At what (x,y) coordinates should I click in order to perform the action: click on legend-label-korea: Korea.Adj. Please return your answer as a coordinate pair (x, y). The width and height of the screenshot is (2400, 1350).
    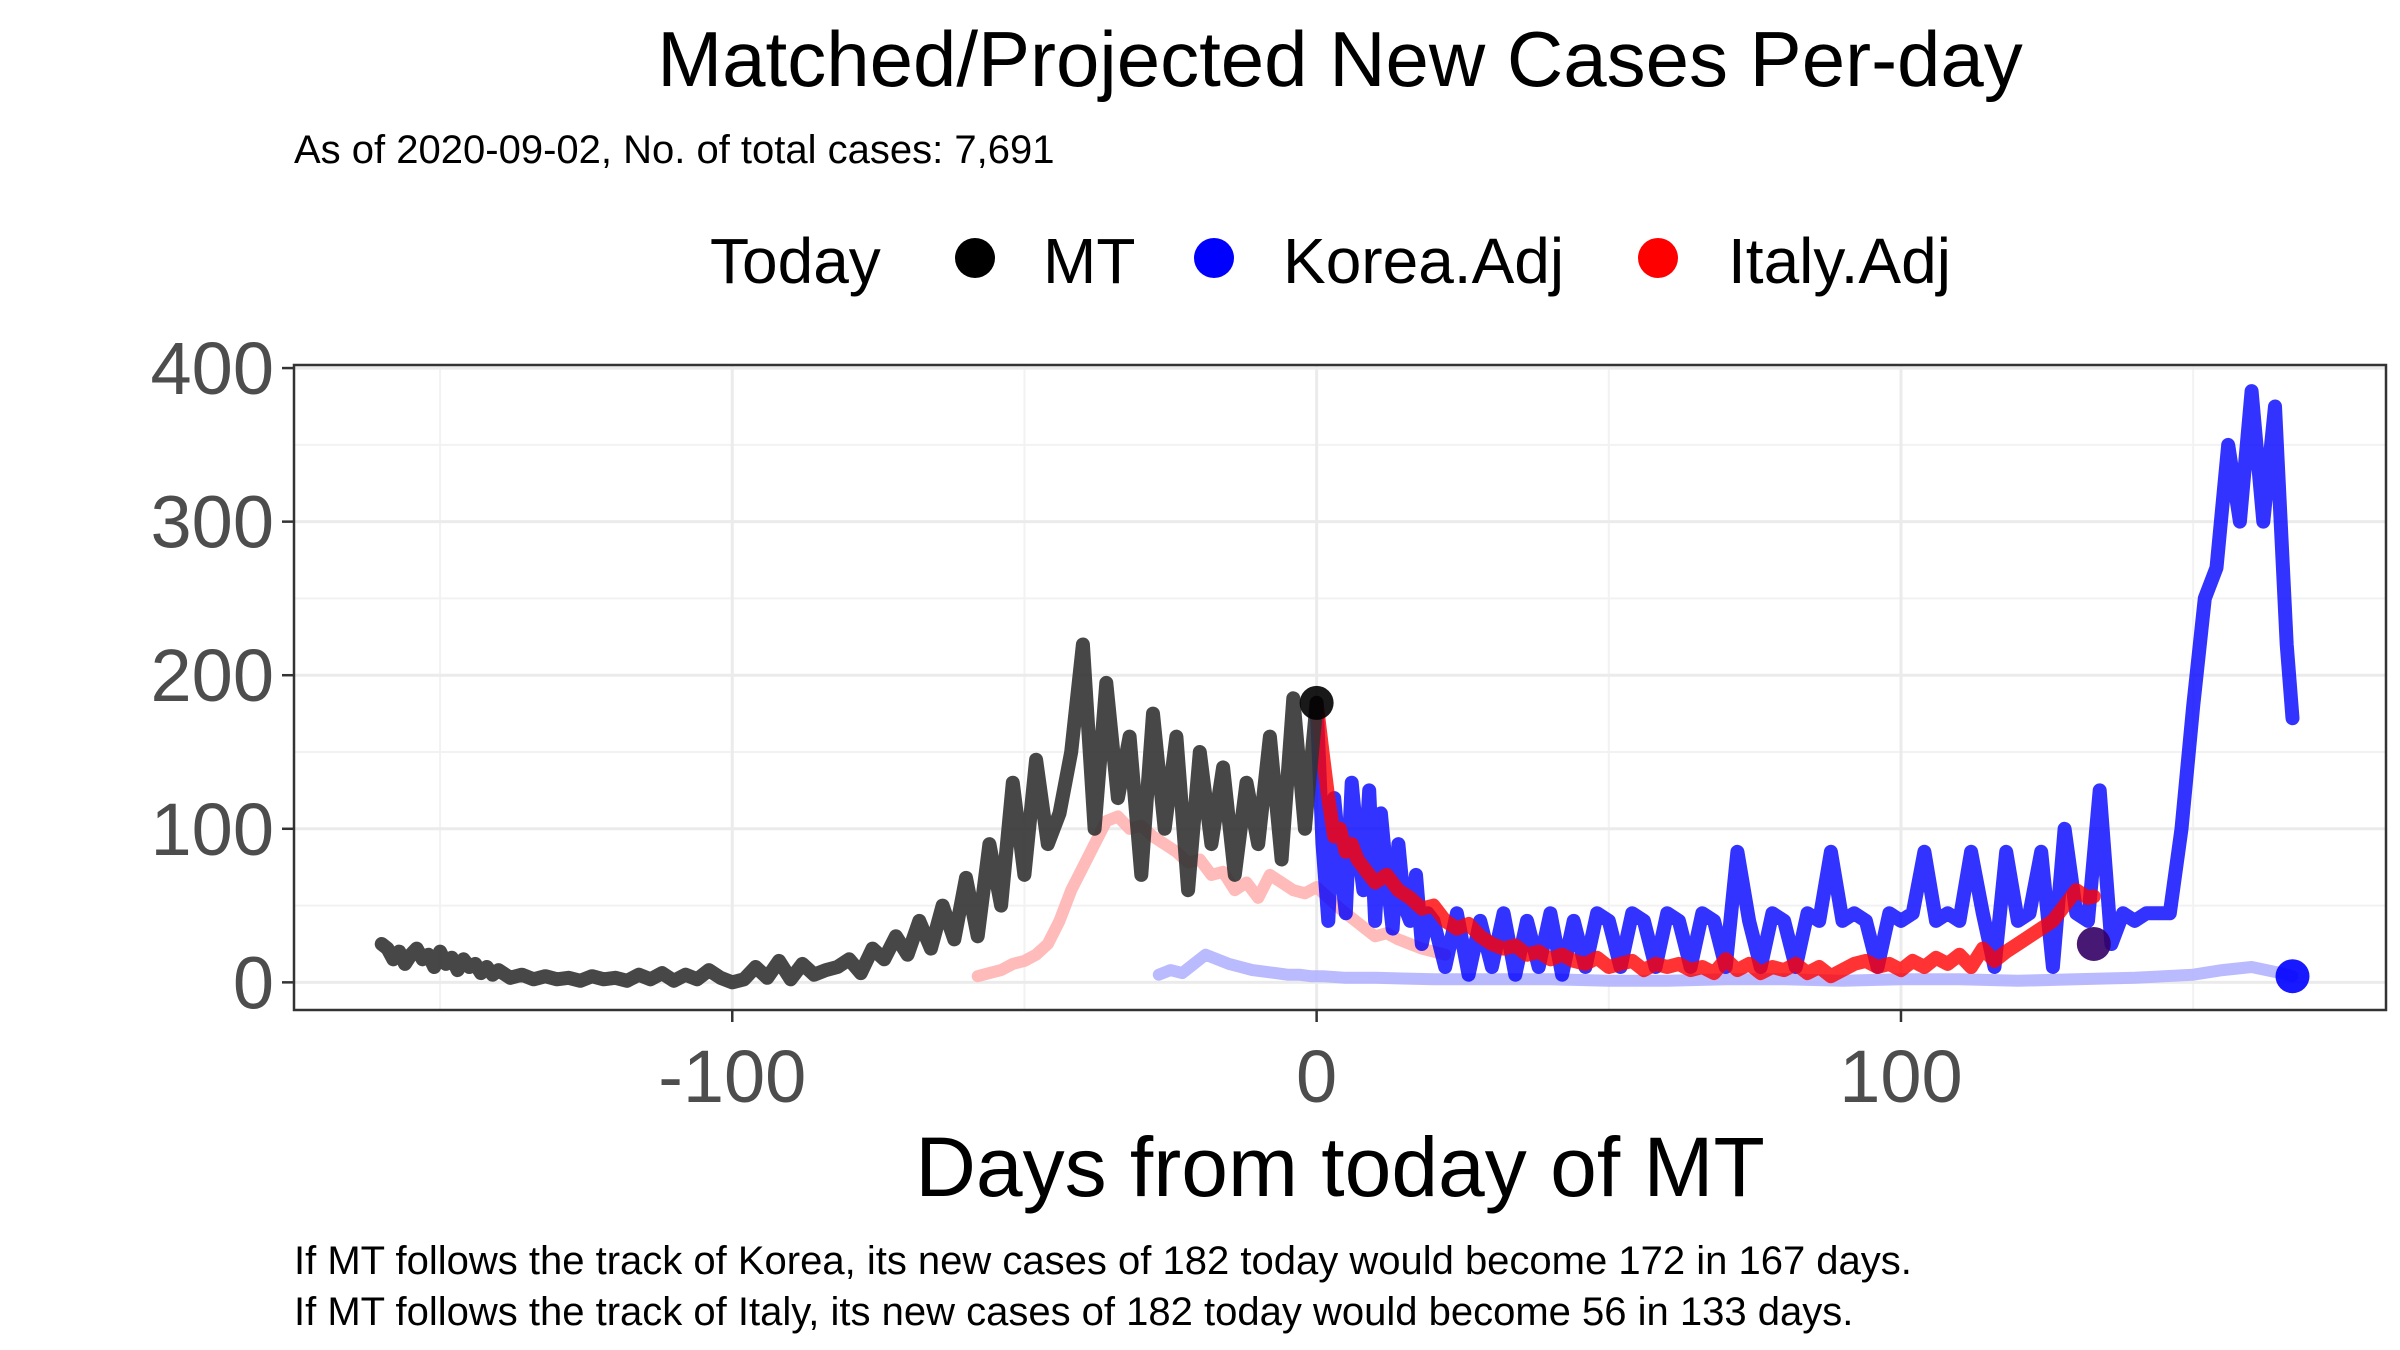
    Looking at the image, I should click on (1423, 261).